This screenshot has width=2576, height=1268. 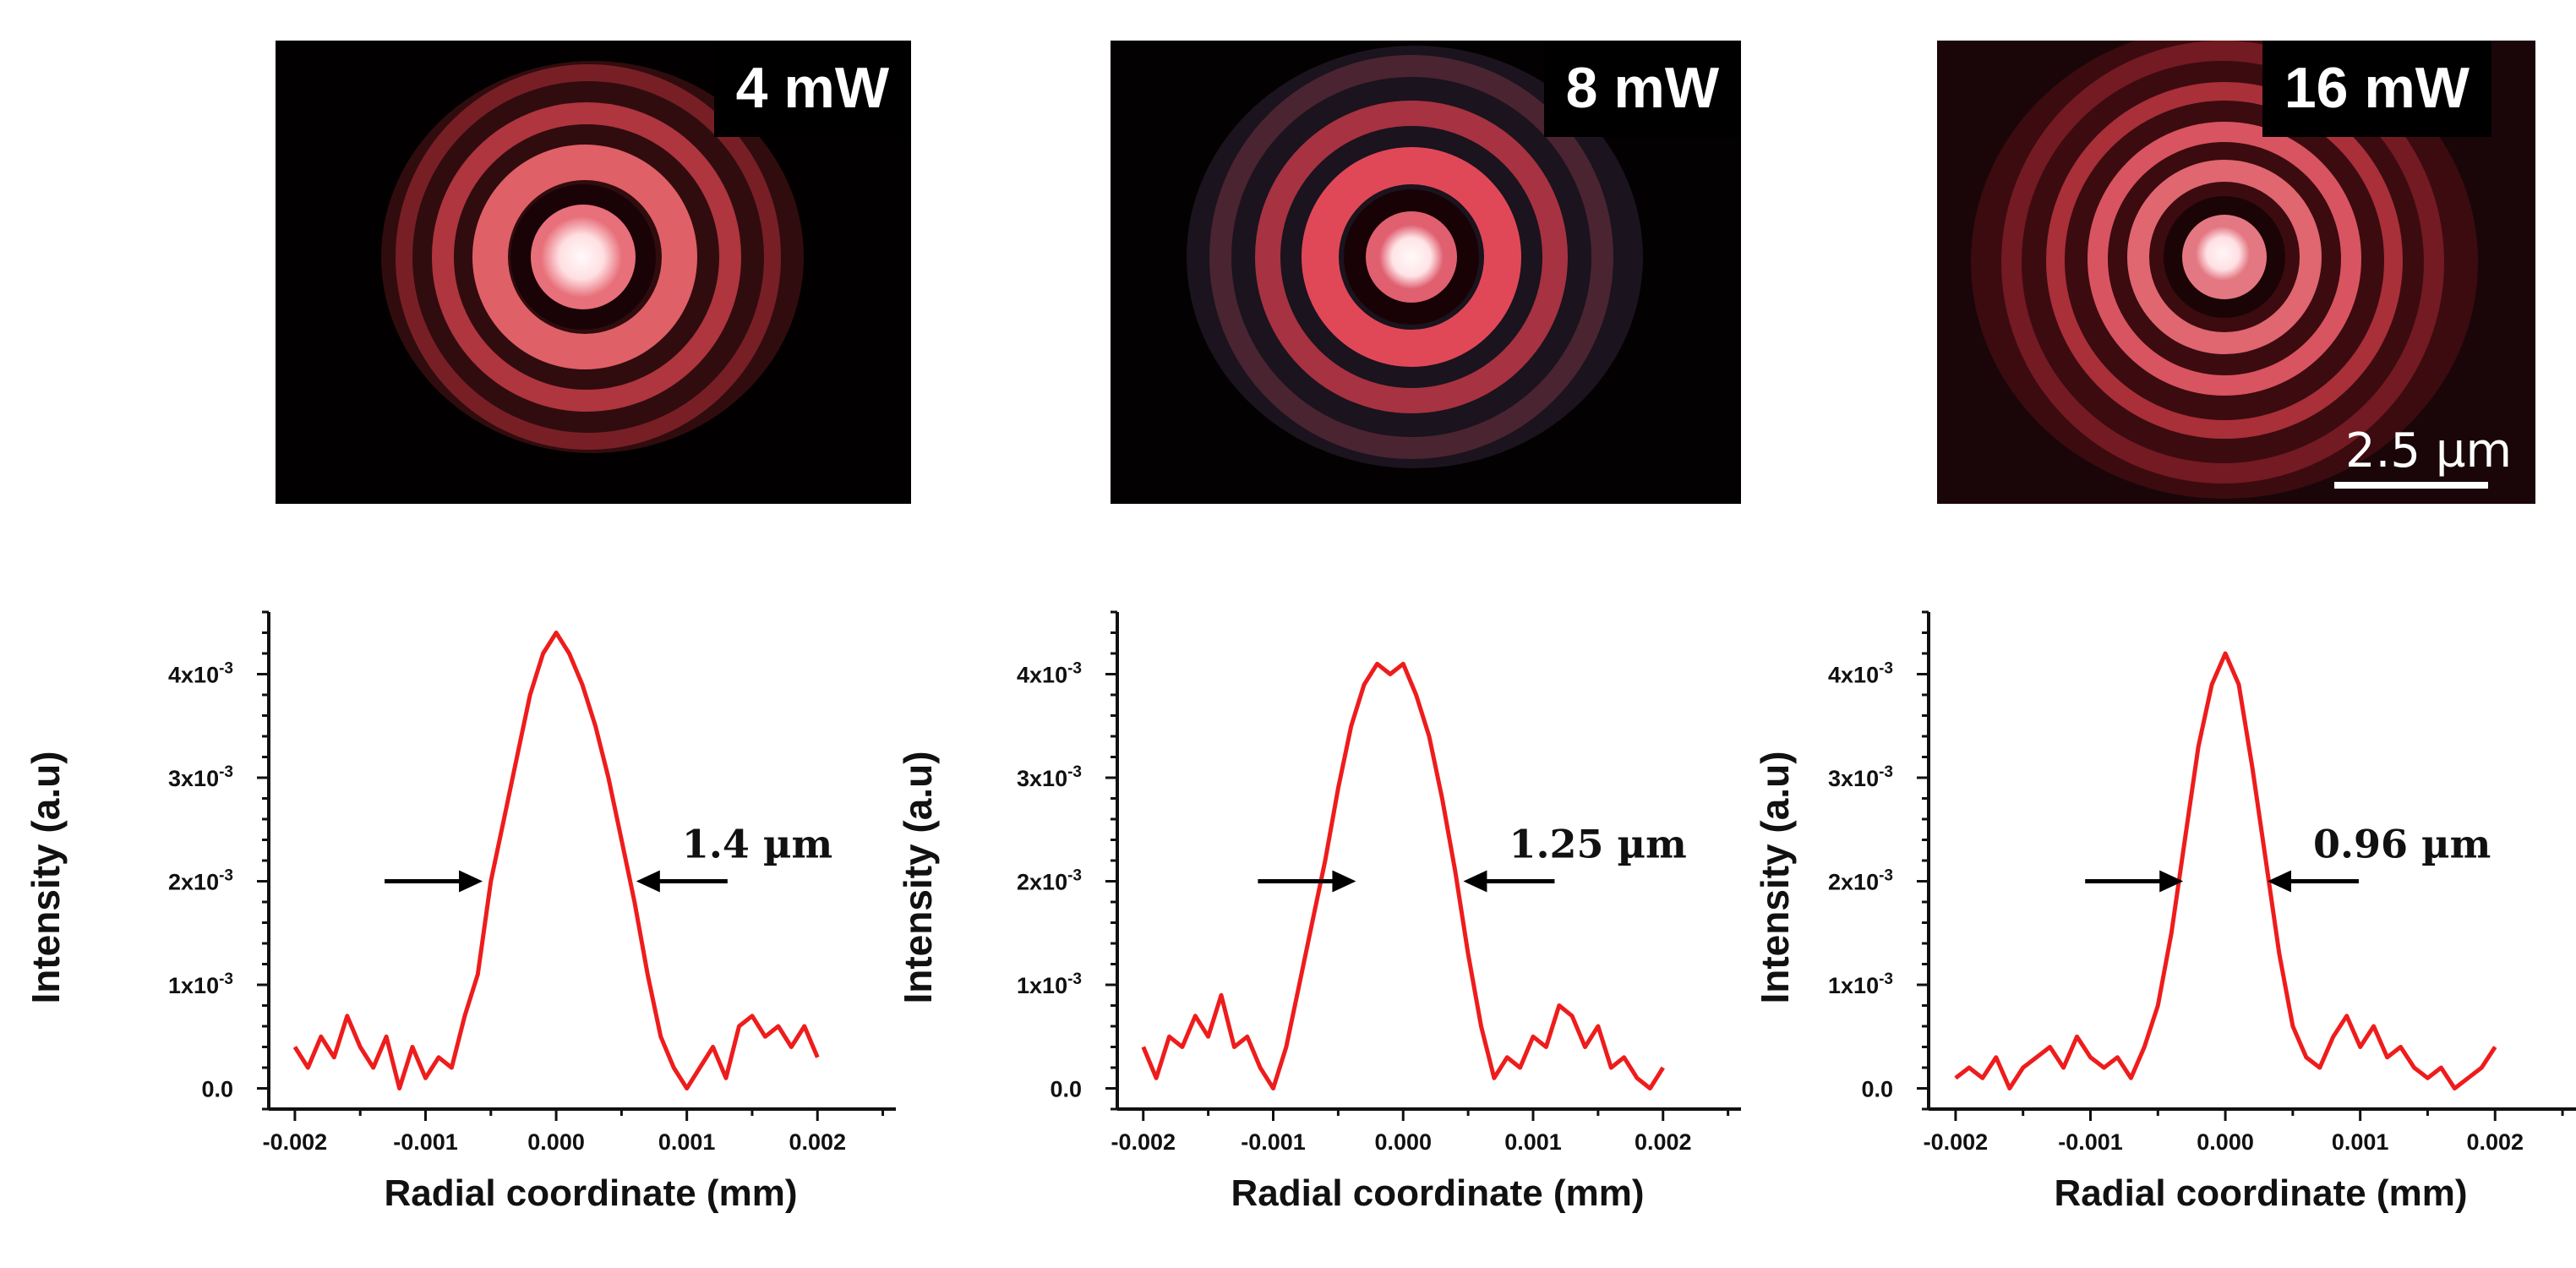 What do you see at coordinates (2428, 451) in the screenshot?
I see `scale-bar-label: 2.5 µm` at bounding box center [2428, 451].